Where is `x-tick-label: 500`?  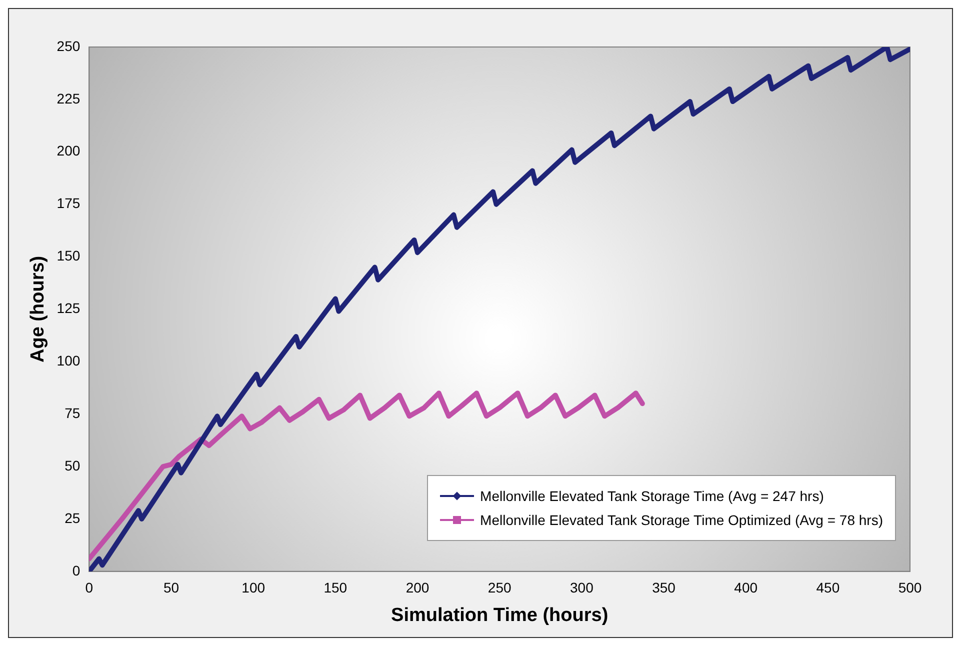 x-tick-label: 500 is located at coordinates (910, 588).